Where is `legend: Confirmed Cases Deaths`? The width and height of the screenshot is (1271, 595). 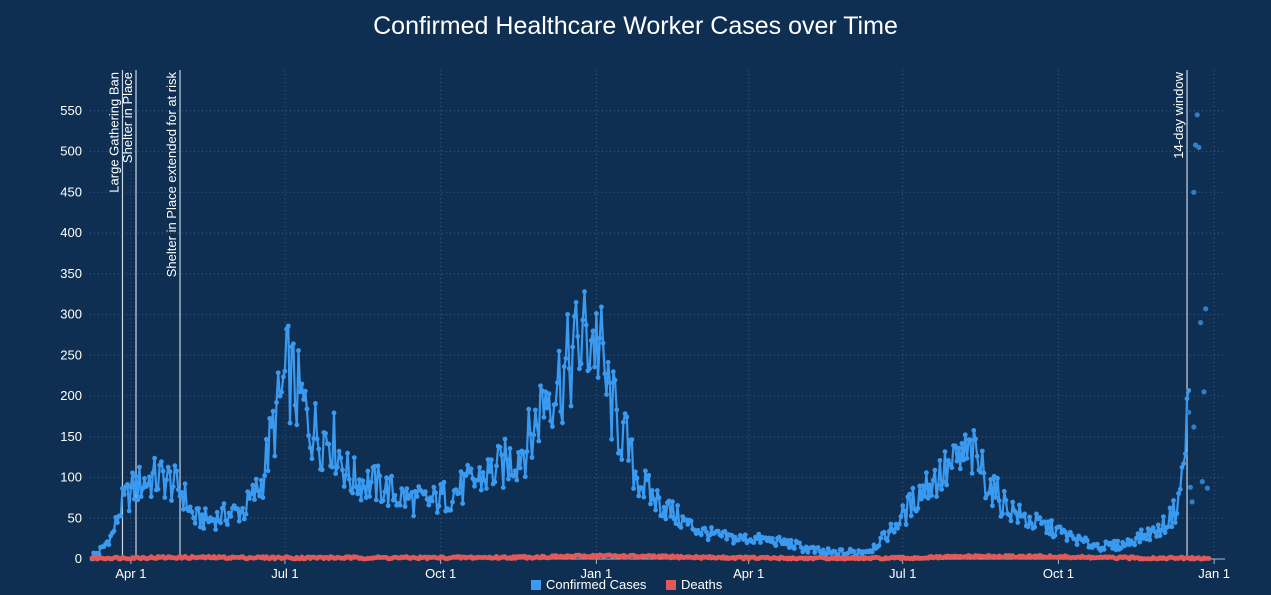 legend: Confirmed Cases Deaths is located at coordinates (627, 584).